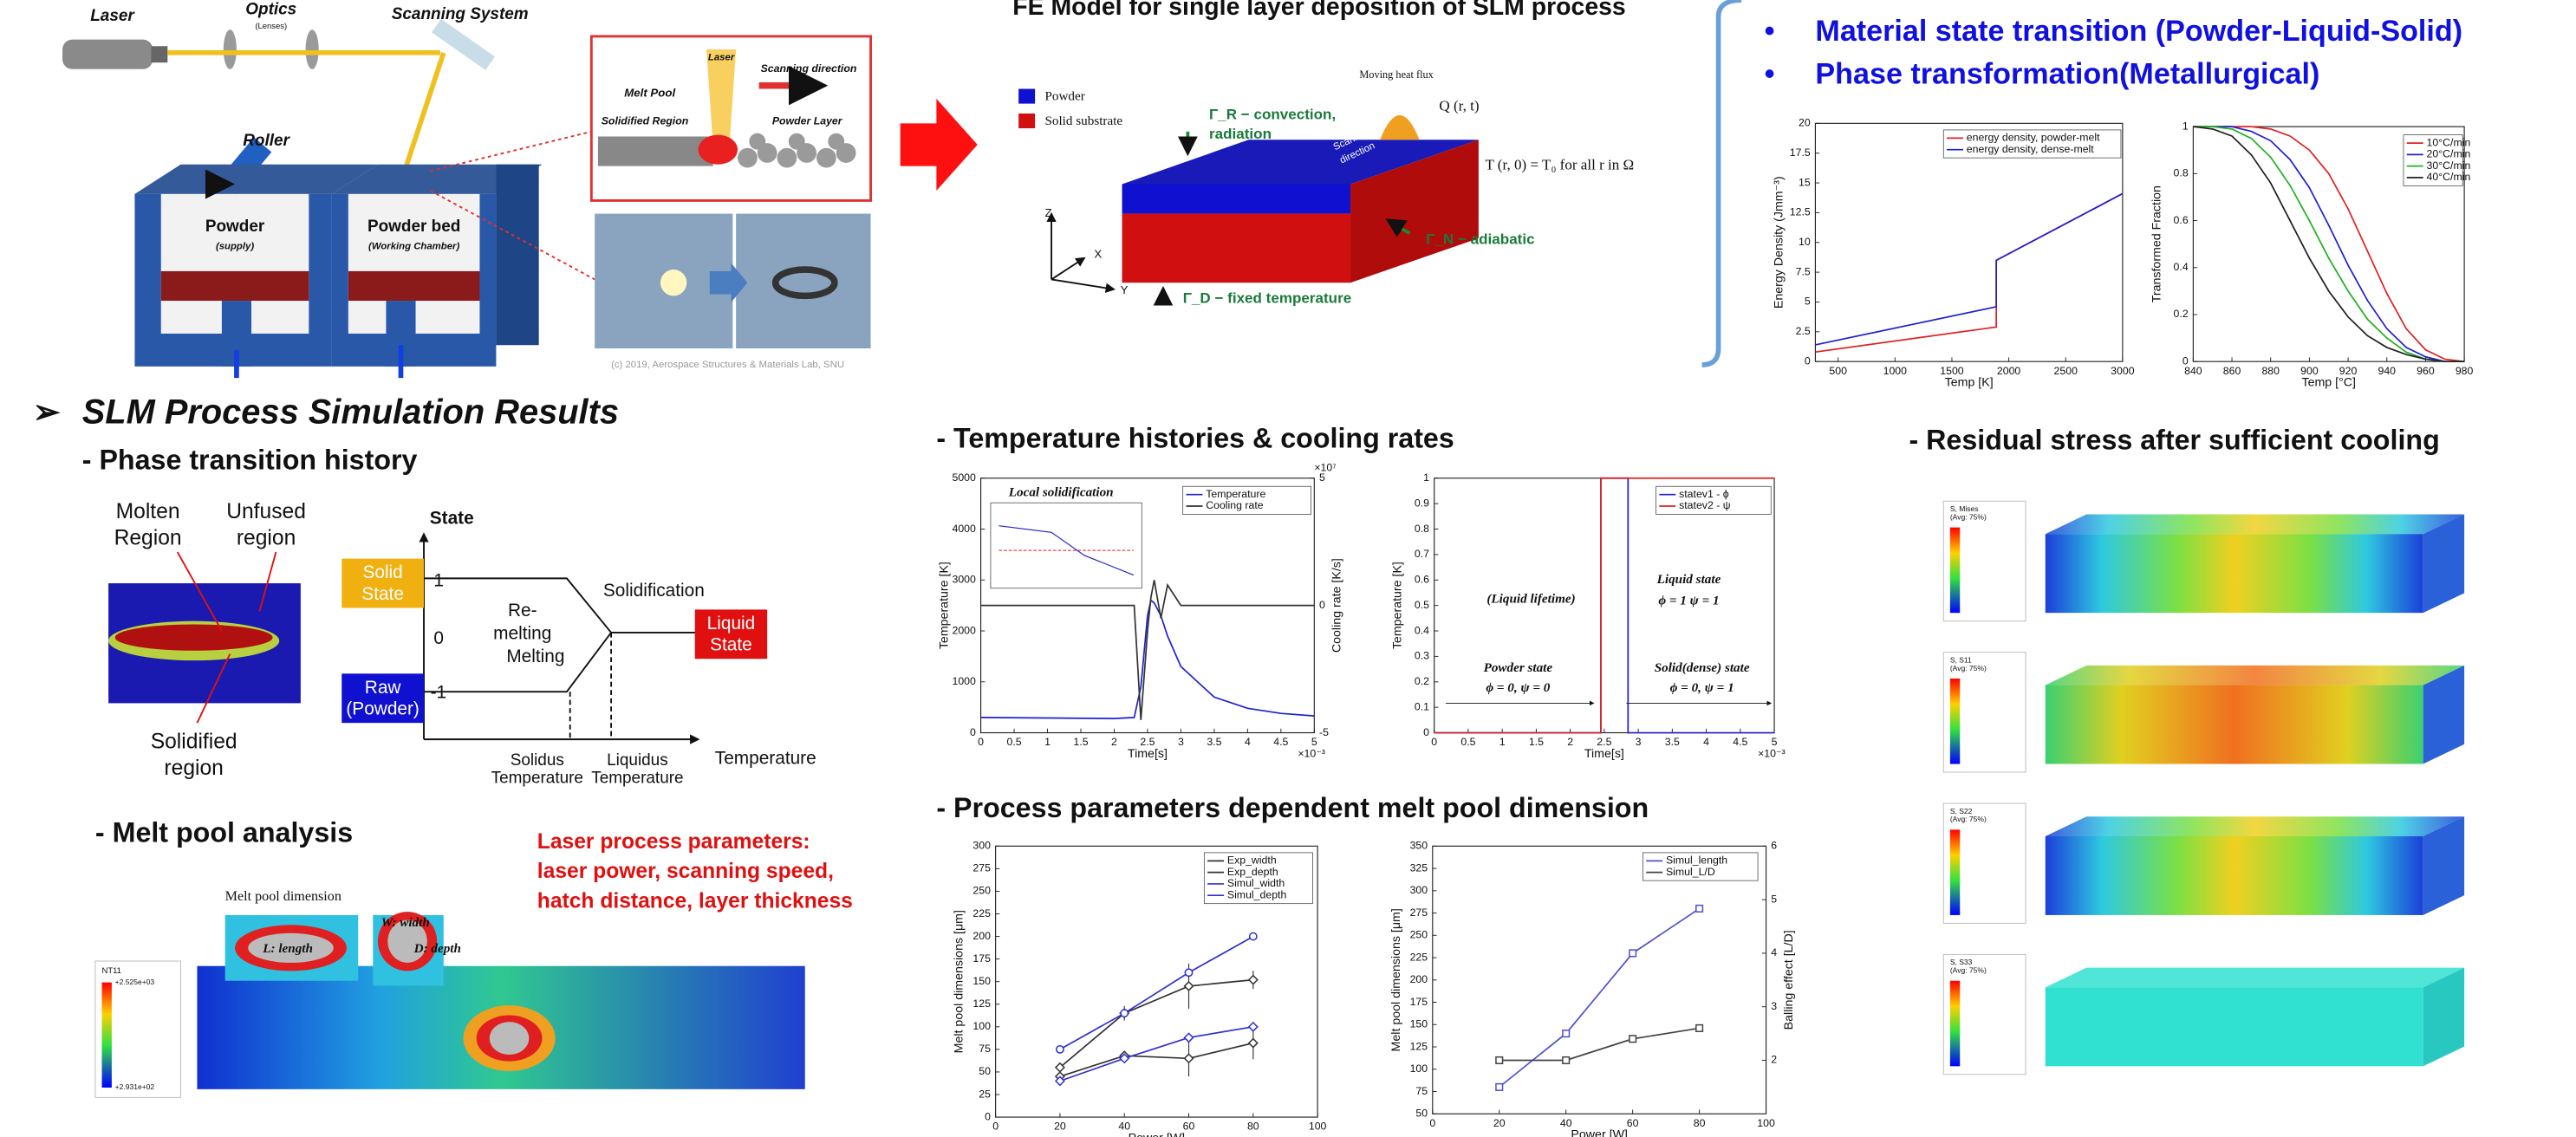 The image size is (2576, 1137). Describe the element at coordinates (2270, 371) in the screenshot. I see `x-tick-label: 880` at that location.